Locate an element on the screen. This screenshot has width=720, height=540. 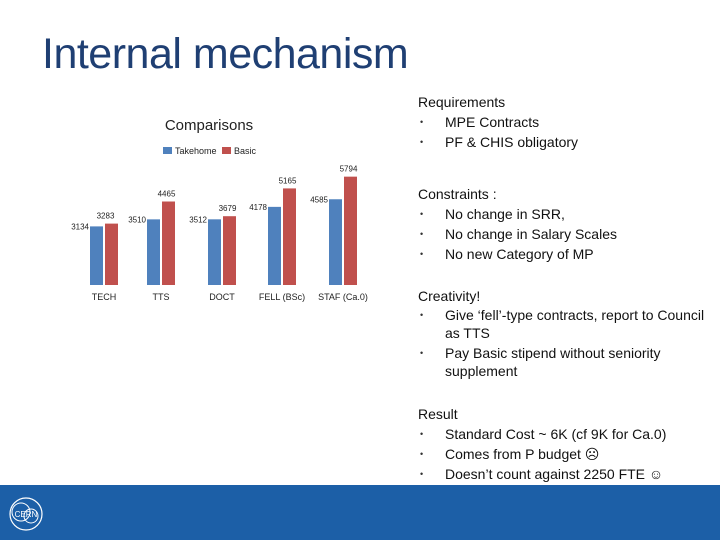
chart-title: Comparisons is located at coordinates (209, 125).